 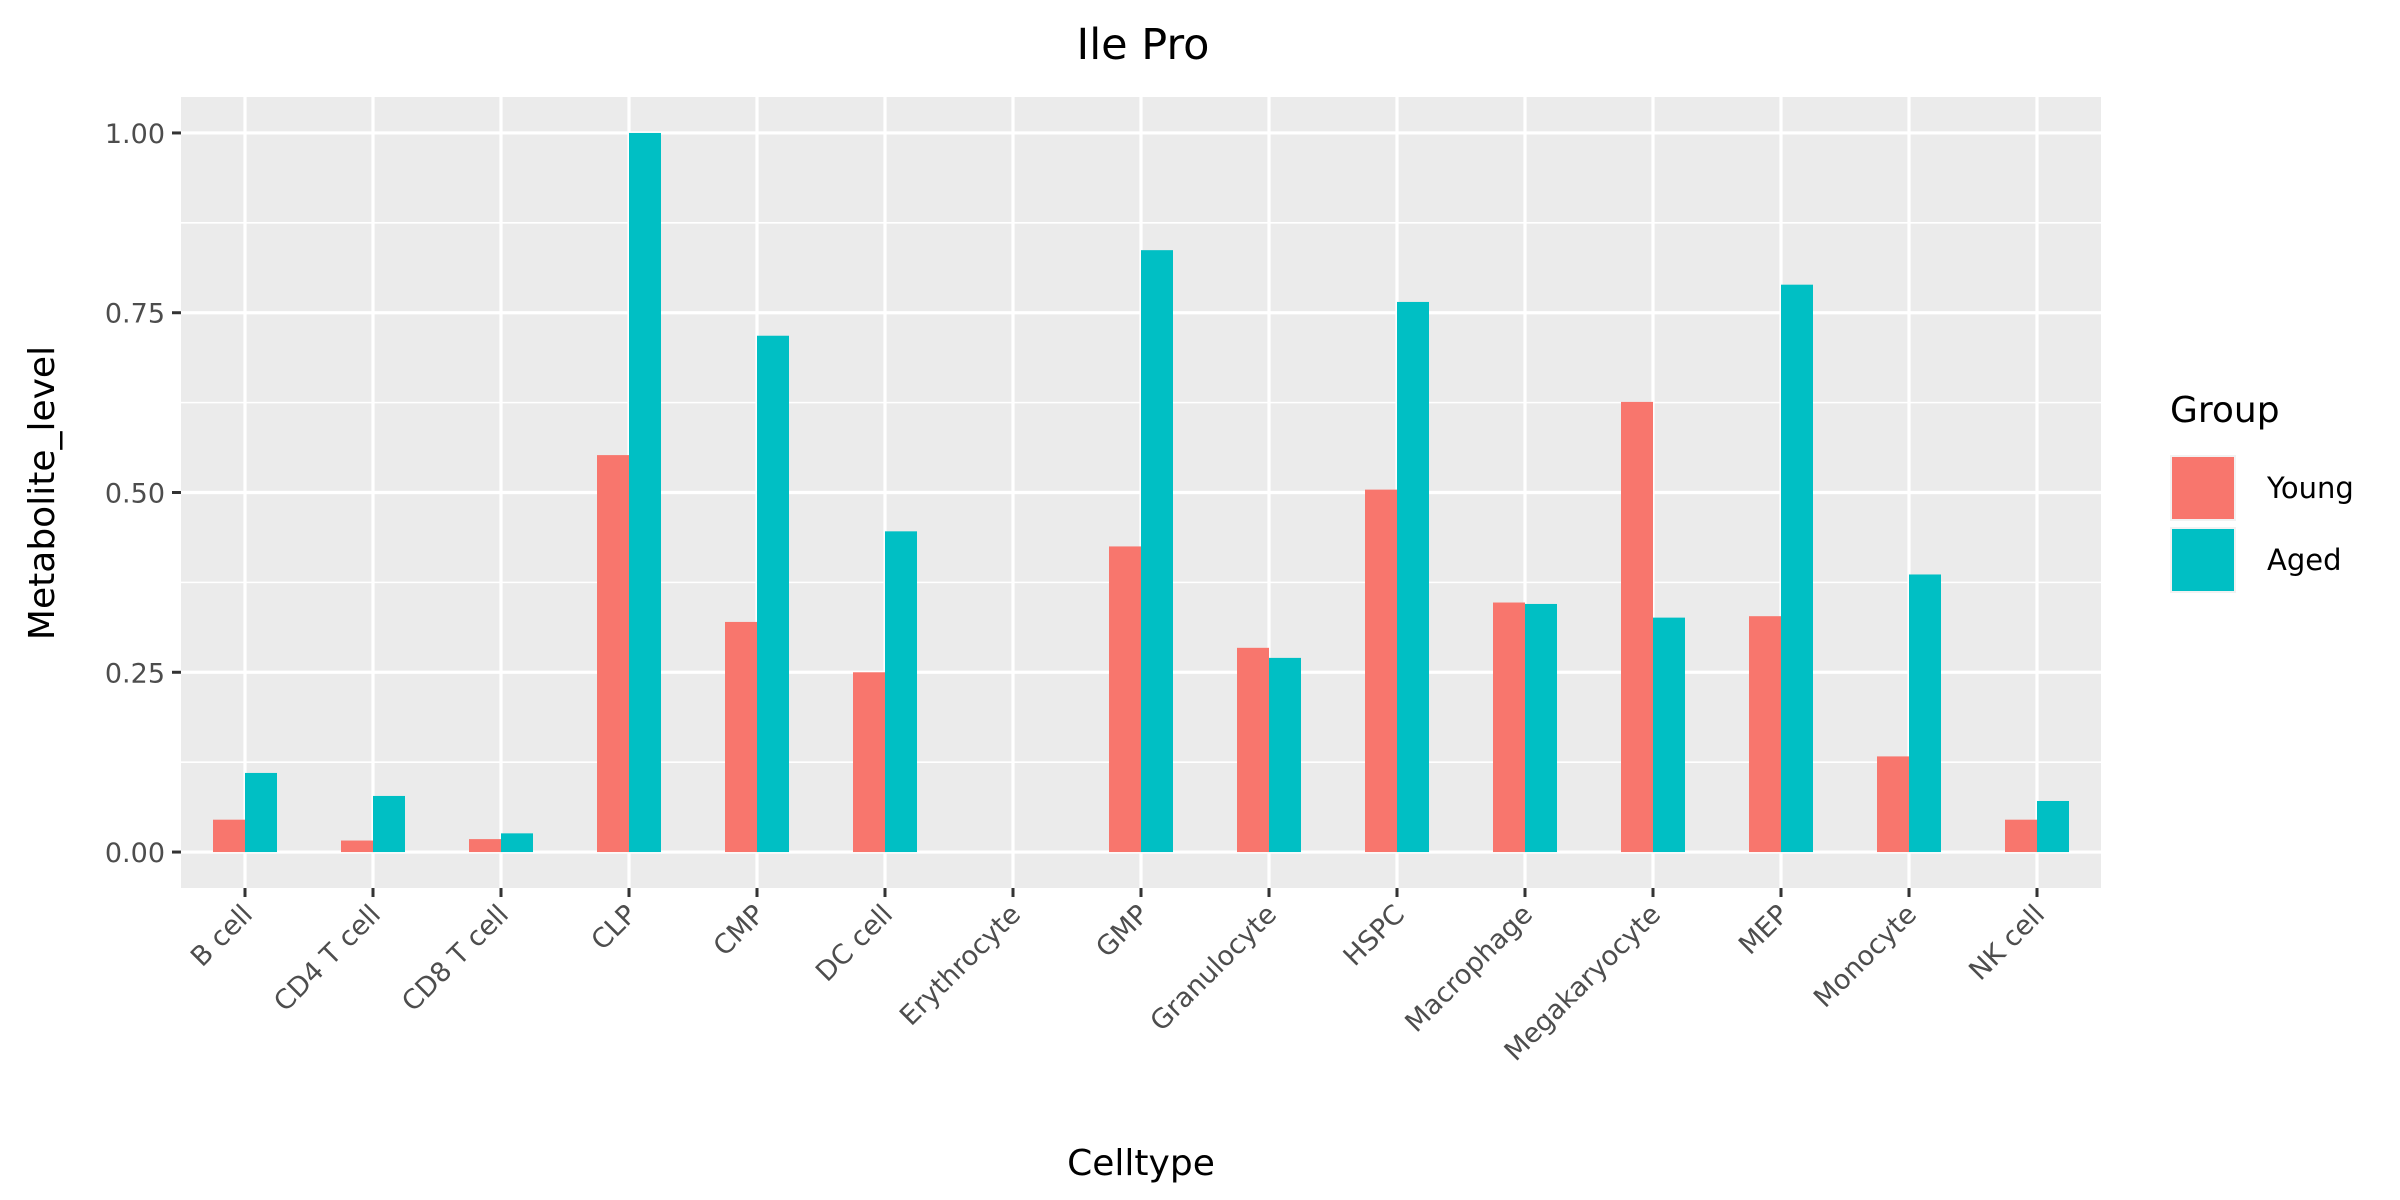 What do you see at coordinates (2304, 560) in the screenshot?
I see `legend-label-aged: Aged` at bounding box center [2304, 560].